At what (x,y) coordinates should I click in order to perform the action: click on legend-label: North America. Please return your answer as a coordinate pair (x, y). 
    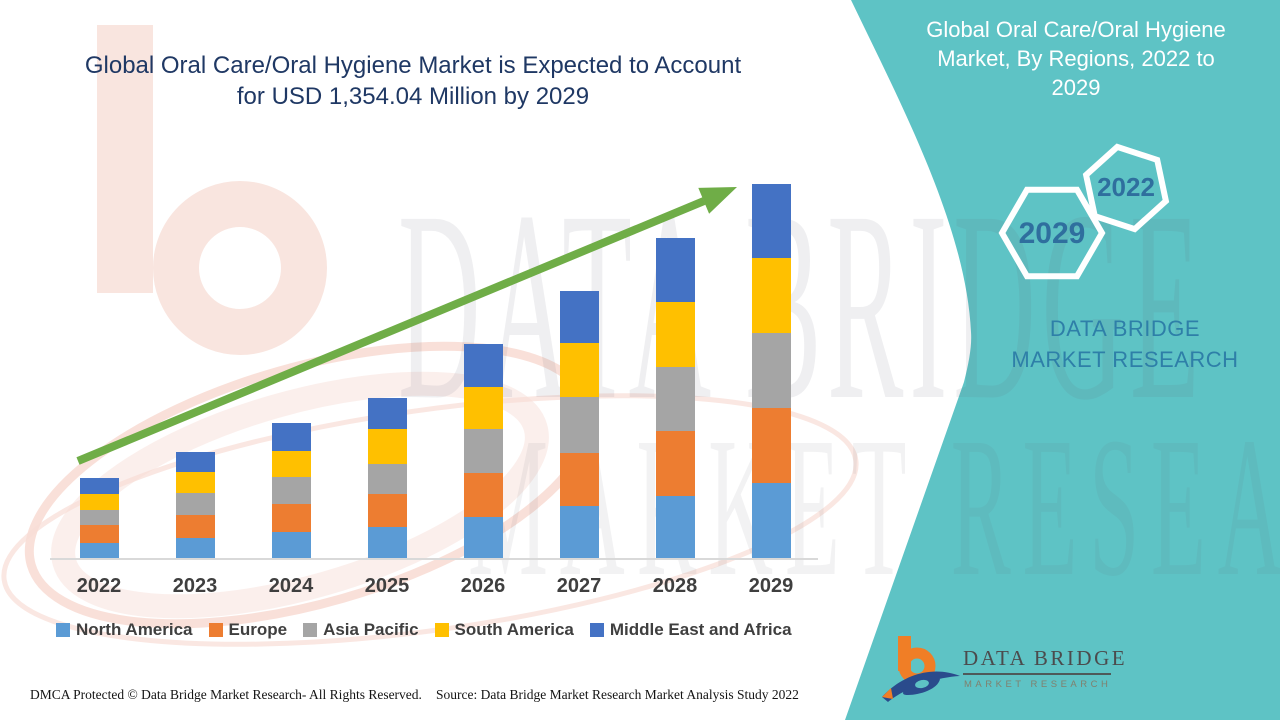
    Looking at the image, I should click on (134, 629).